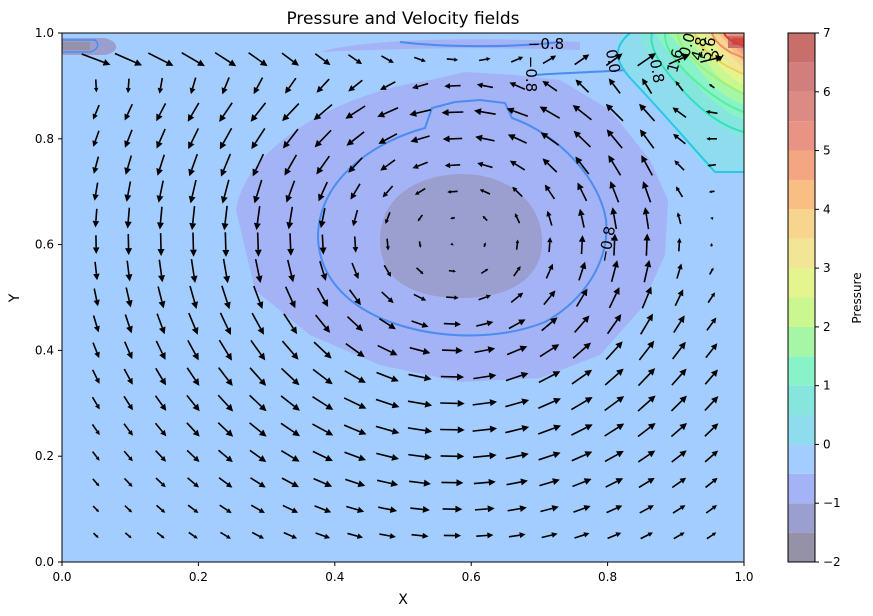 This screenshot has width=873, height=616. I want to click on contour-label: 0.8, so click(657, 71).